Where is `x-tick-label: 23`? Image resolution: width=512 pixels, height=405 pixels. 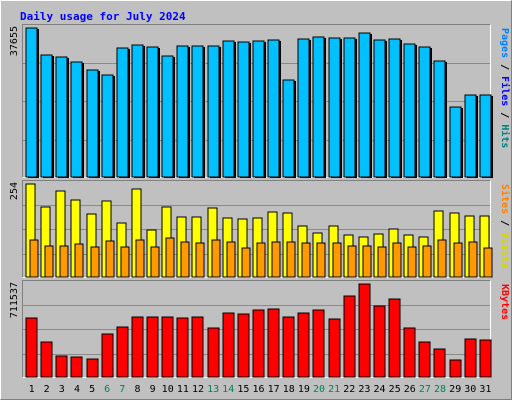
x-tick-label: 23 is located at coordinates (364, 389).